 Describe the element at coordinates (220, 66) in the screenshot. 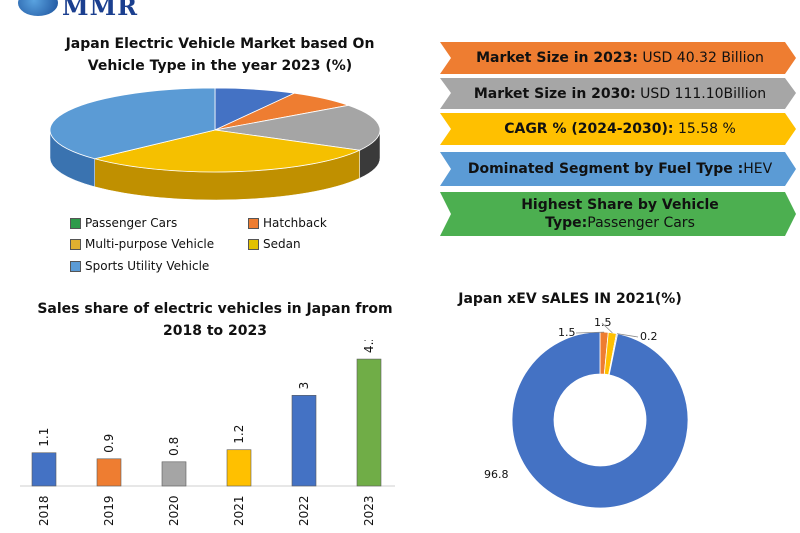

I see `pie3d-title-line2: Vehicle Type in the year 2023 (%)` at that location.